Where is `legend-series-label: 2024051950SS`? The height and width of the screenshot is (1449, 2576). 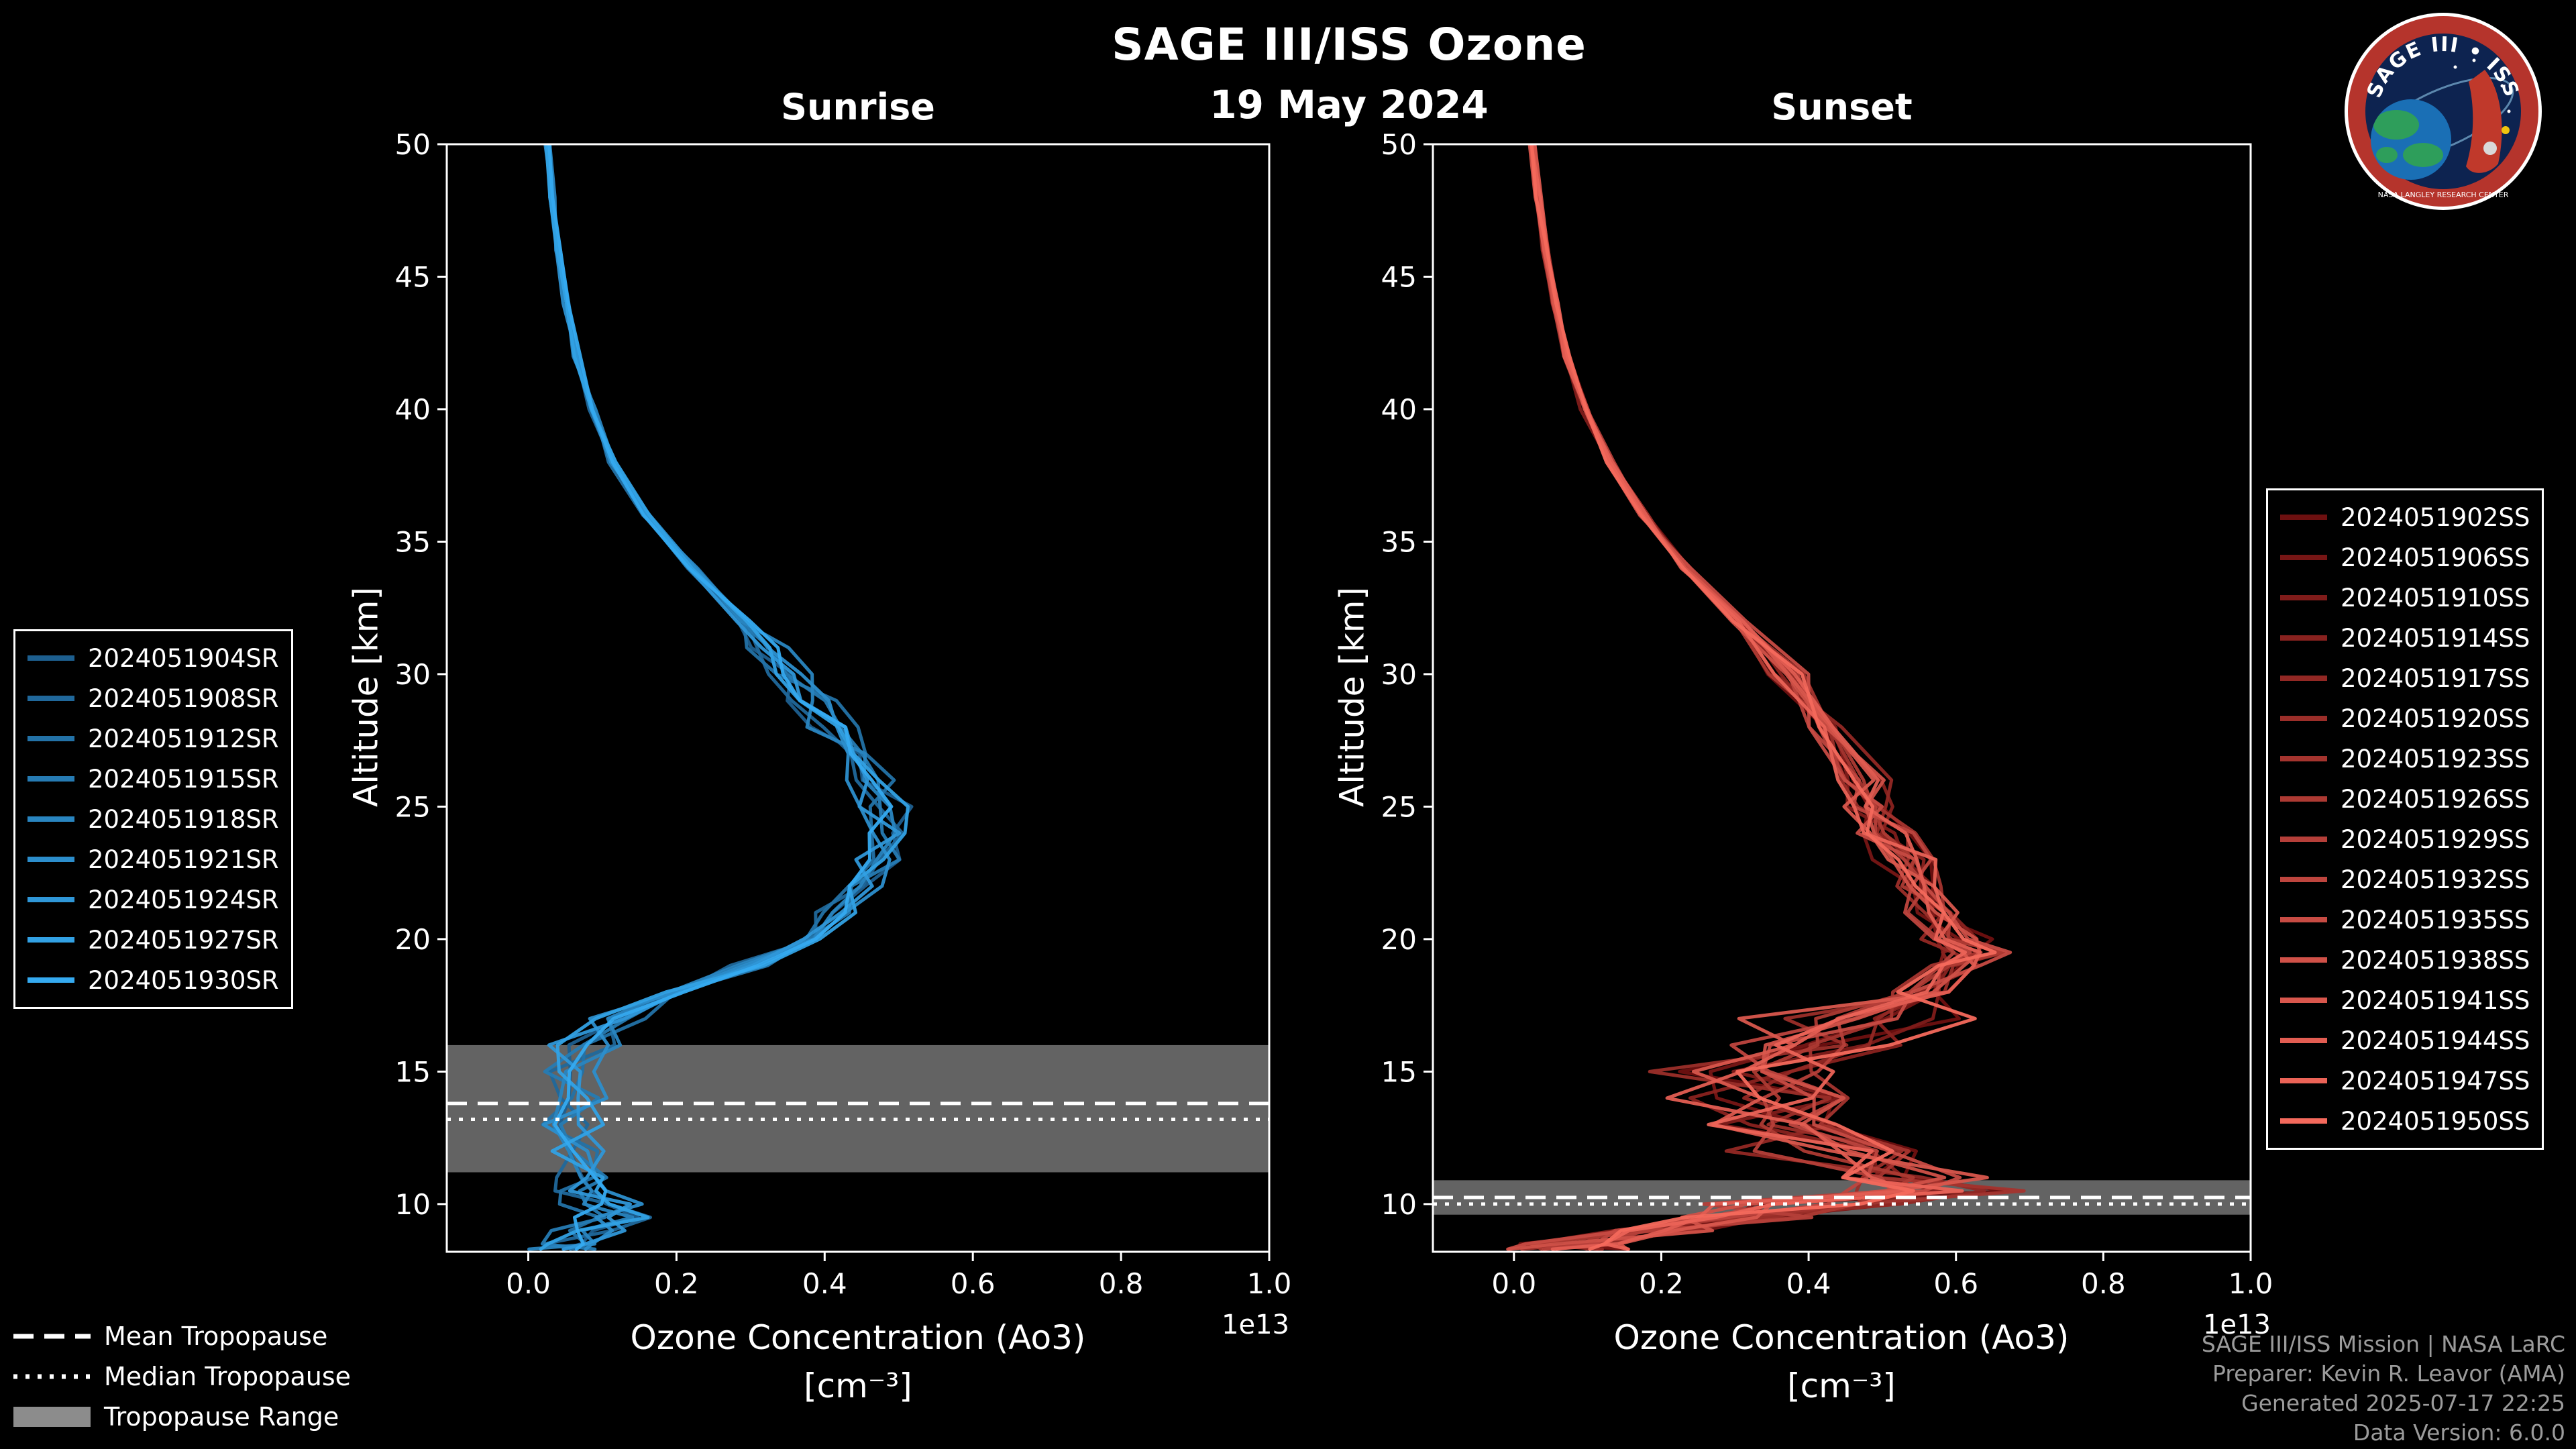
legend-series-label: 2024051950SS is located at coordinates (2435, 1121).